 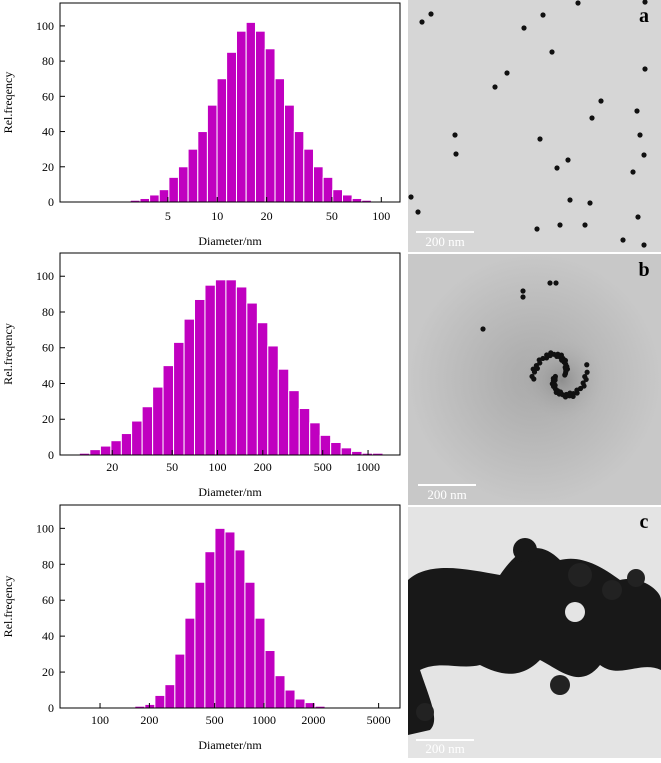 What do you see at coordinates (644, 16) in the screenshot?
I see `panel-label: a` at bounding box center [644, 16].